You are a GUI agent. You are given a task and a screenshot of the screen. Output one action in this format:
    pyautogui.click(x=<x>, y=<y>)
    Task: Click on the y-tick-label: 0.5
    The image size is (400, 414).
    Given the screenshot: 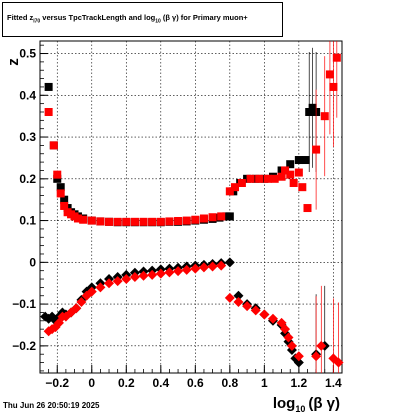 What is the action you would take?
    pyautogui.click(x=27, y=54)
    